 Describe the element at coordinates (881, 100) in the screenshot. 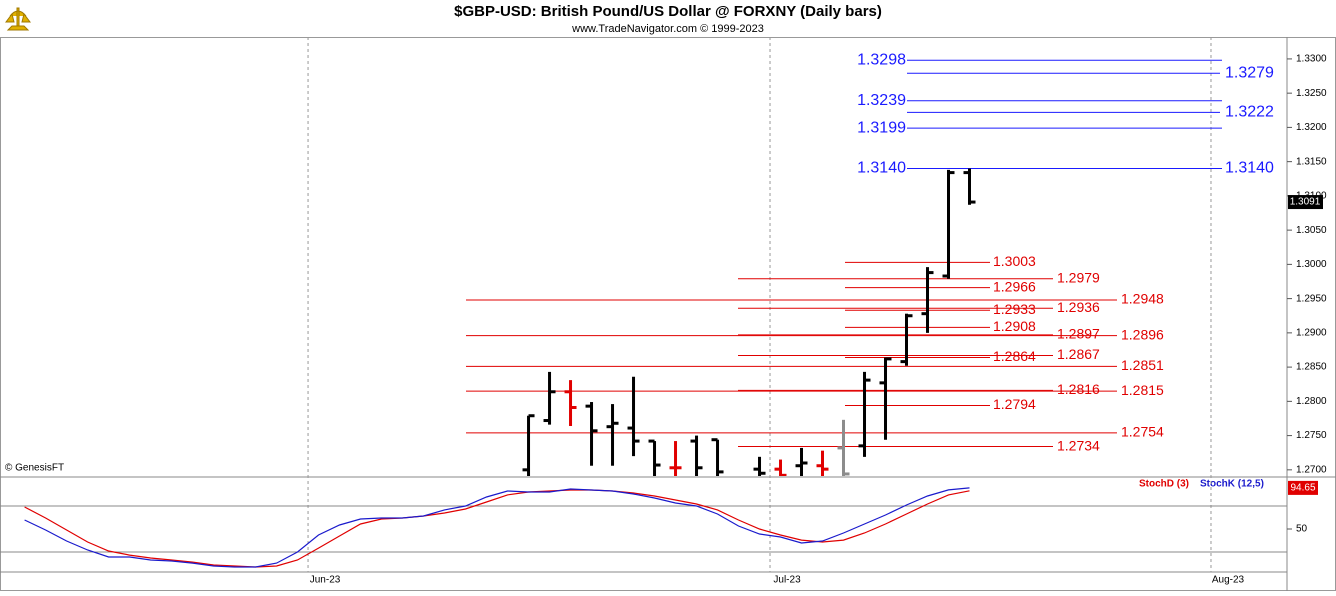

I see `level-label: 1.3239` at that location.